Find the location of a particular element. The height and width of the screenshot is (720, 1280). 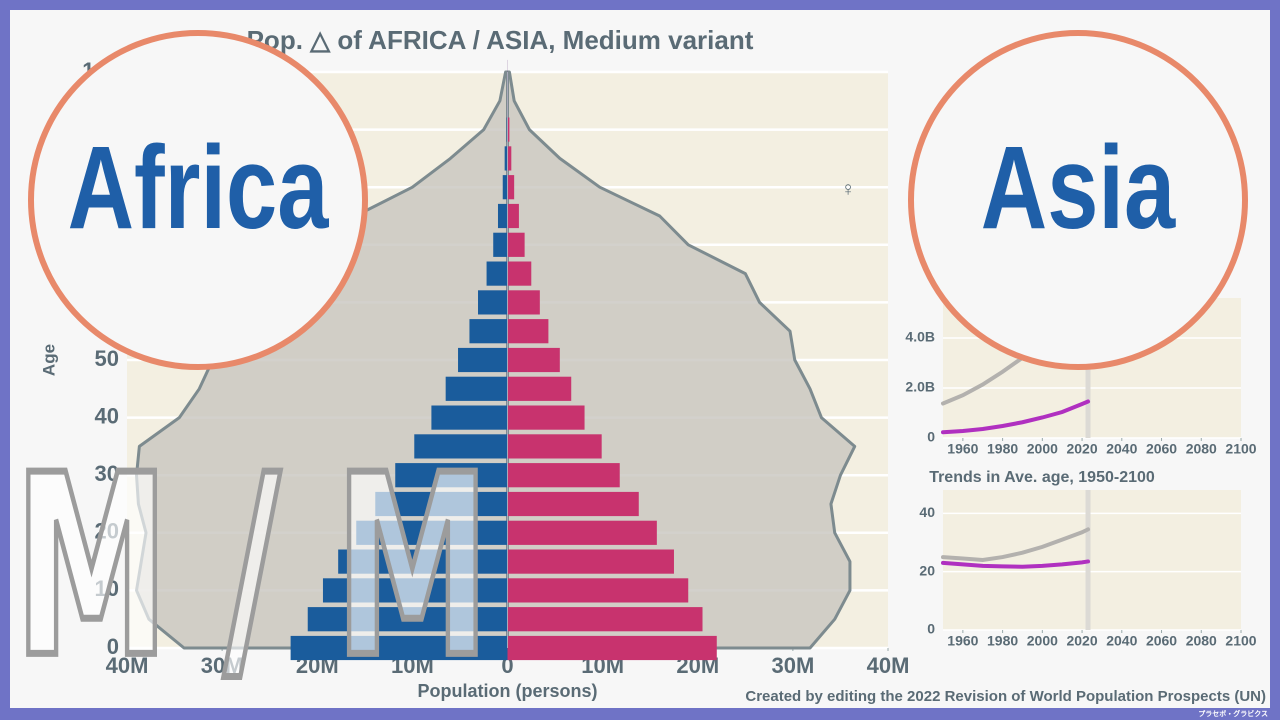

y-axis-label: Age is located at coordinates (48, 360).